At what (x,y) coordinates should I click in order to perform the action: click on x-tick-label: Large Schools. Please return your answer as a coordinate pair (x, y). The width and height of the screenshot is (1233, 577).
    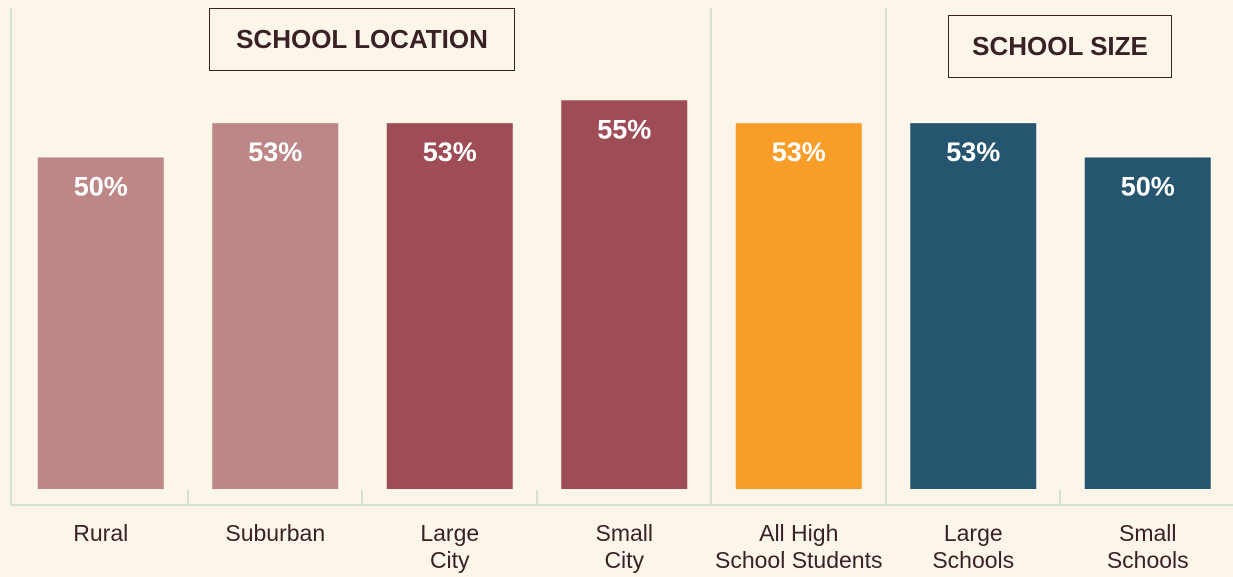
    Looking at the image, I should click on (973, 546).